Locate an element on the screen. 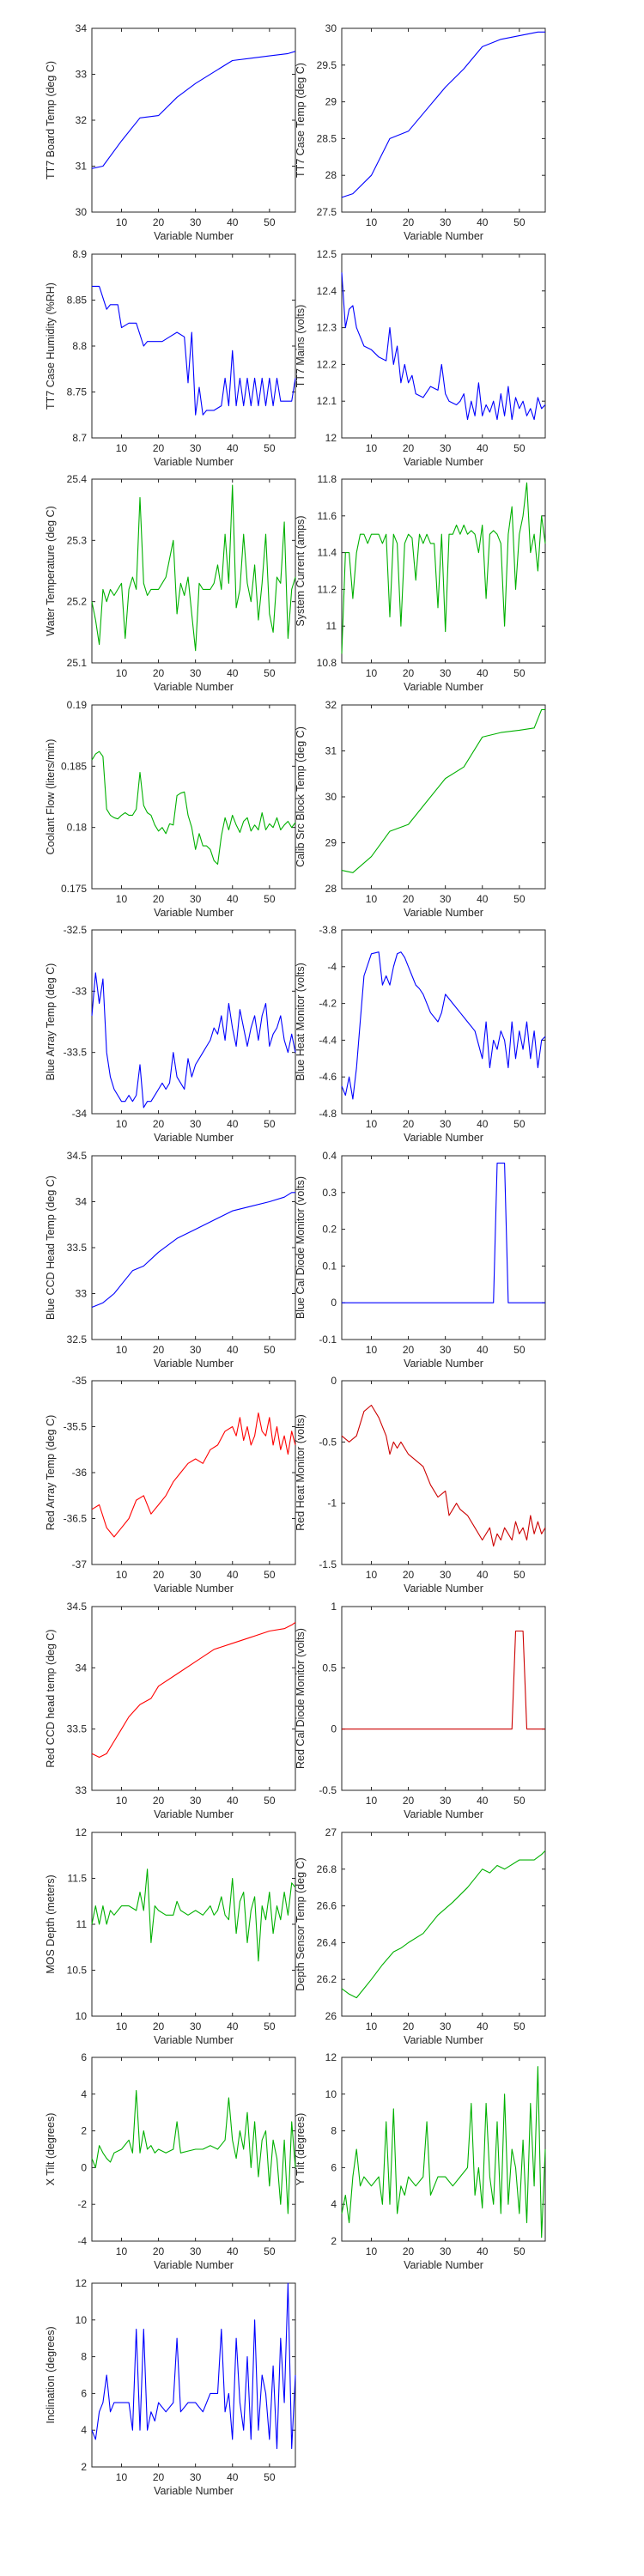 The image size is (644, 2576). y-tick-label: -3.8 is located at coordinates (328, 930).